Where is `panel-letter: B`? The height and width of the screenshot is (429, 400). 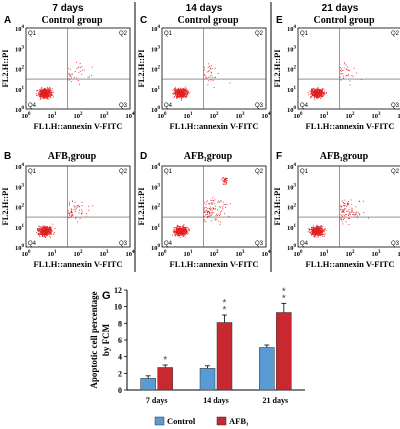
panel-letter: B is located at coordinates (7, 156).